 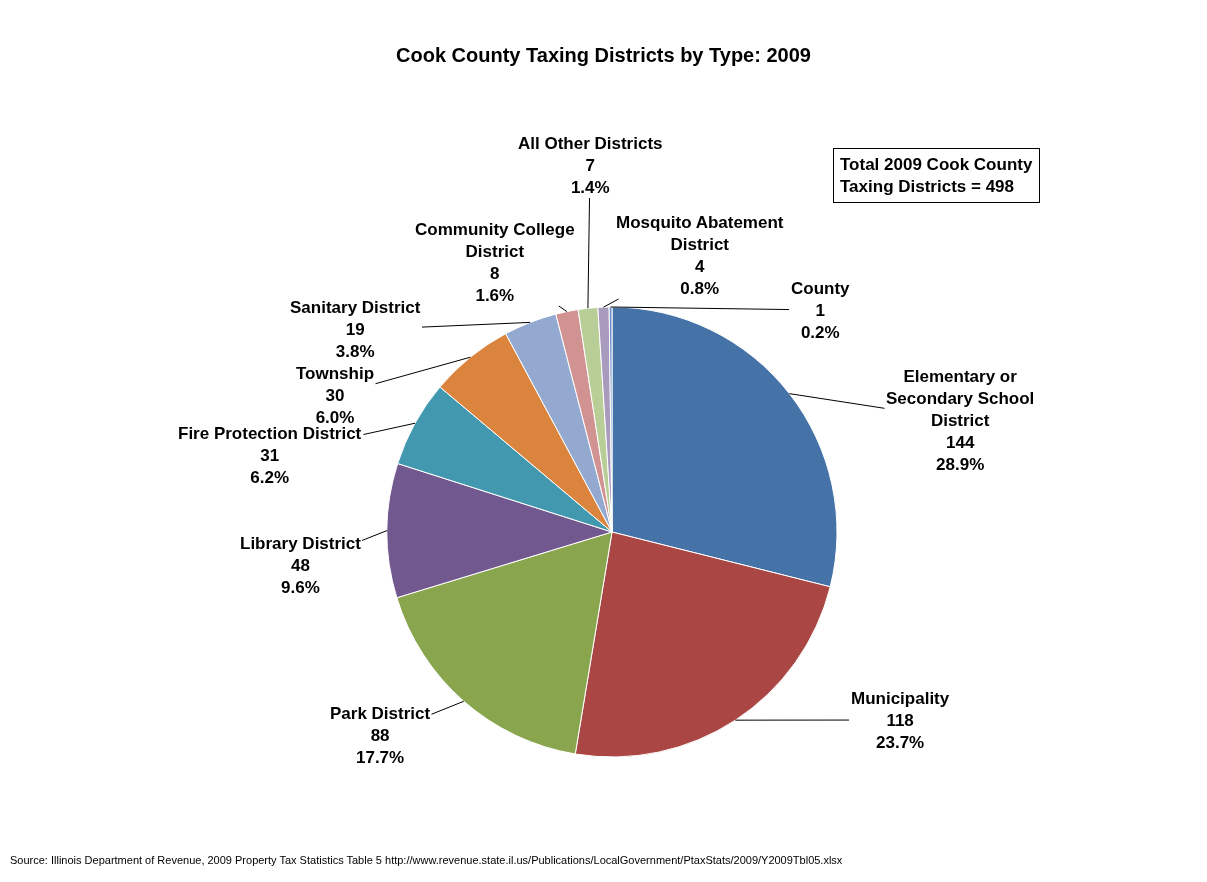 I want to click on slice-label: Community College District, so click(x=495, y=241).